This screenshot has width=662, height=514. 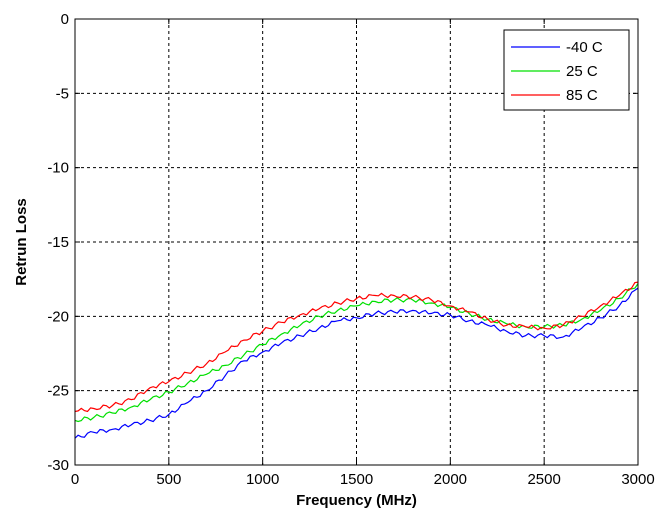 What do you see at coordinates (637, 479) in the screenshot?
I see `x-tick-label: 3000` at bounding box center [637, 479].